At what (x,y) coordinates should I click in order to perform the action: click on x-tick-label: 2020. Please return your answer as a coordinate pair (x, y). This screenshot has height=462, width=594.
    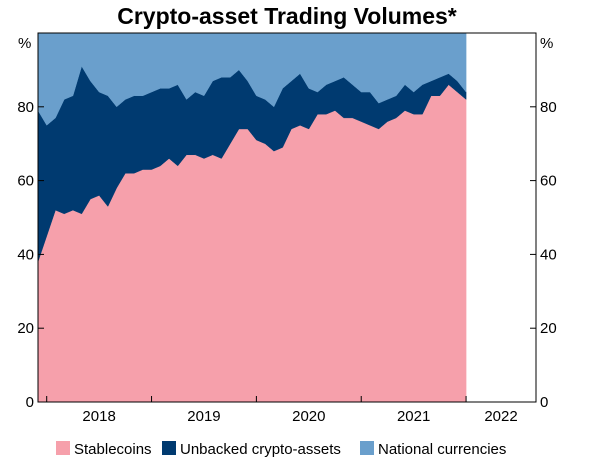
    Looking at the image, I should click on (308, 416).